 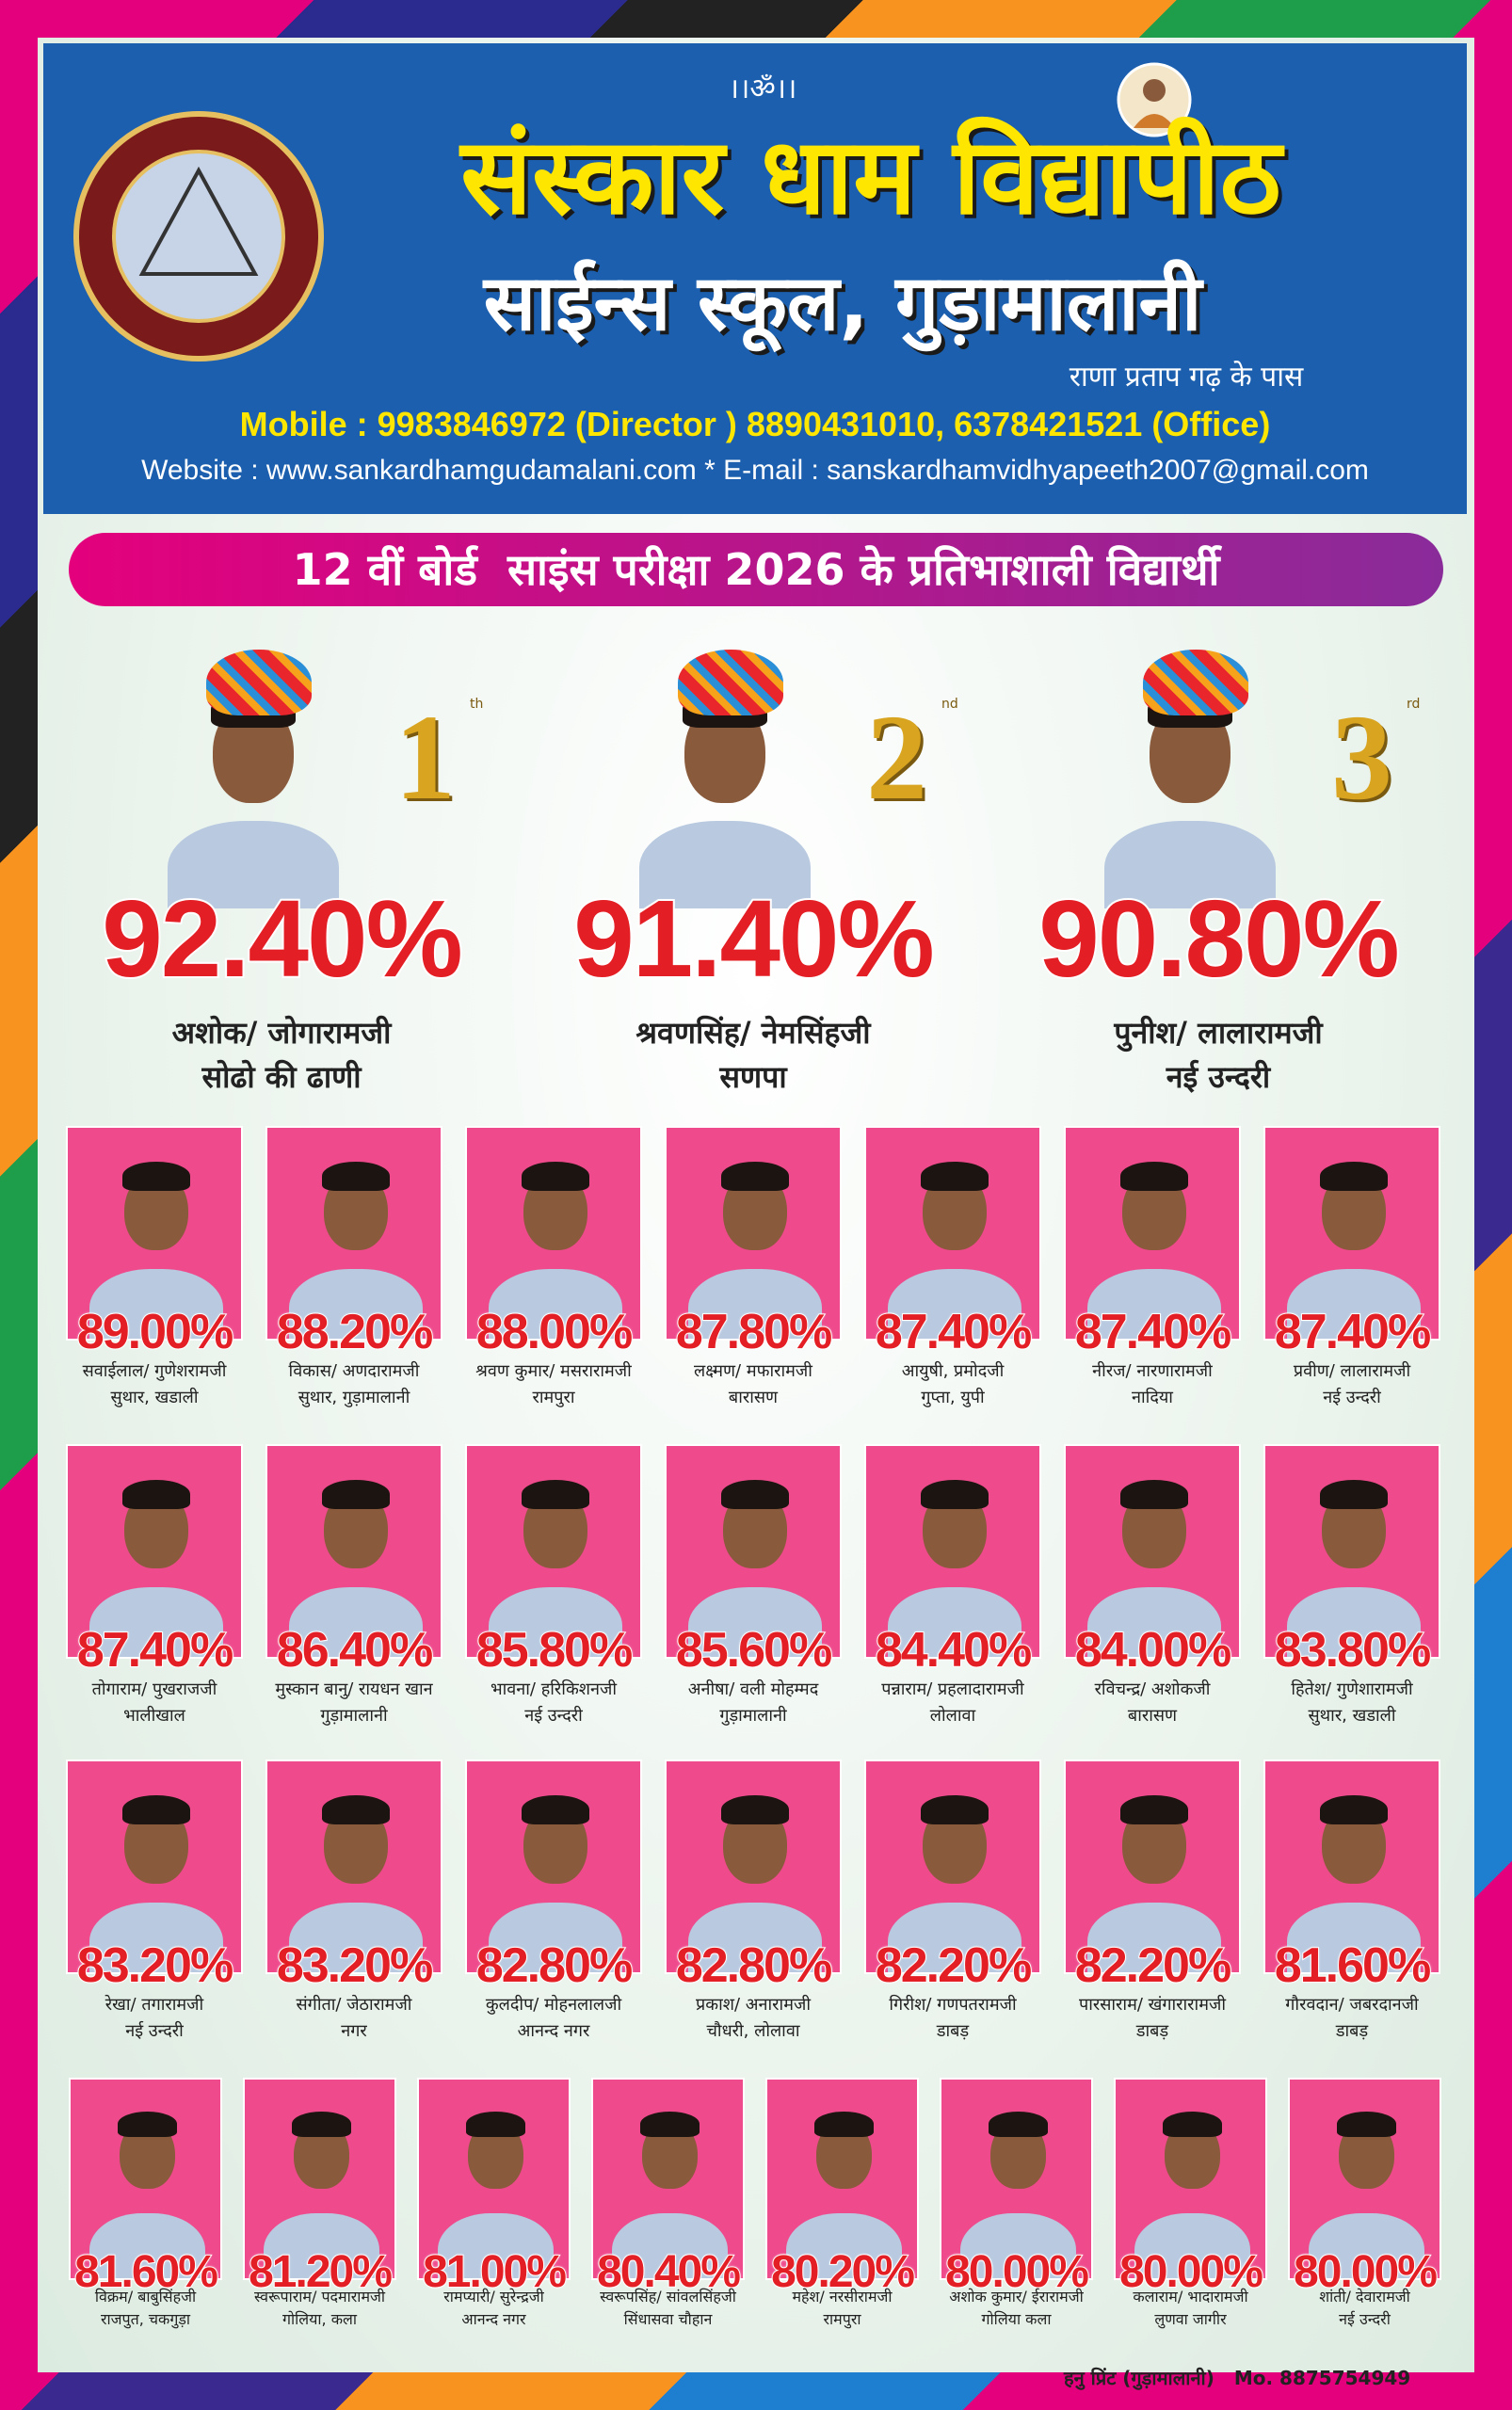 I want to click on student-percent: 81.20%, so click(x=321, y=2272).